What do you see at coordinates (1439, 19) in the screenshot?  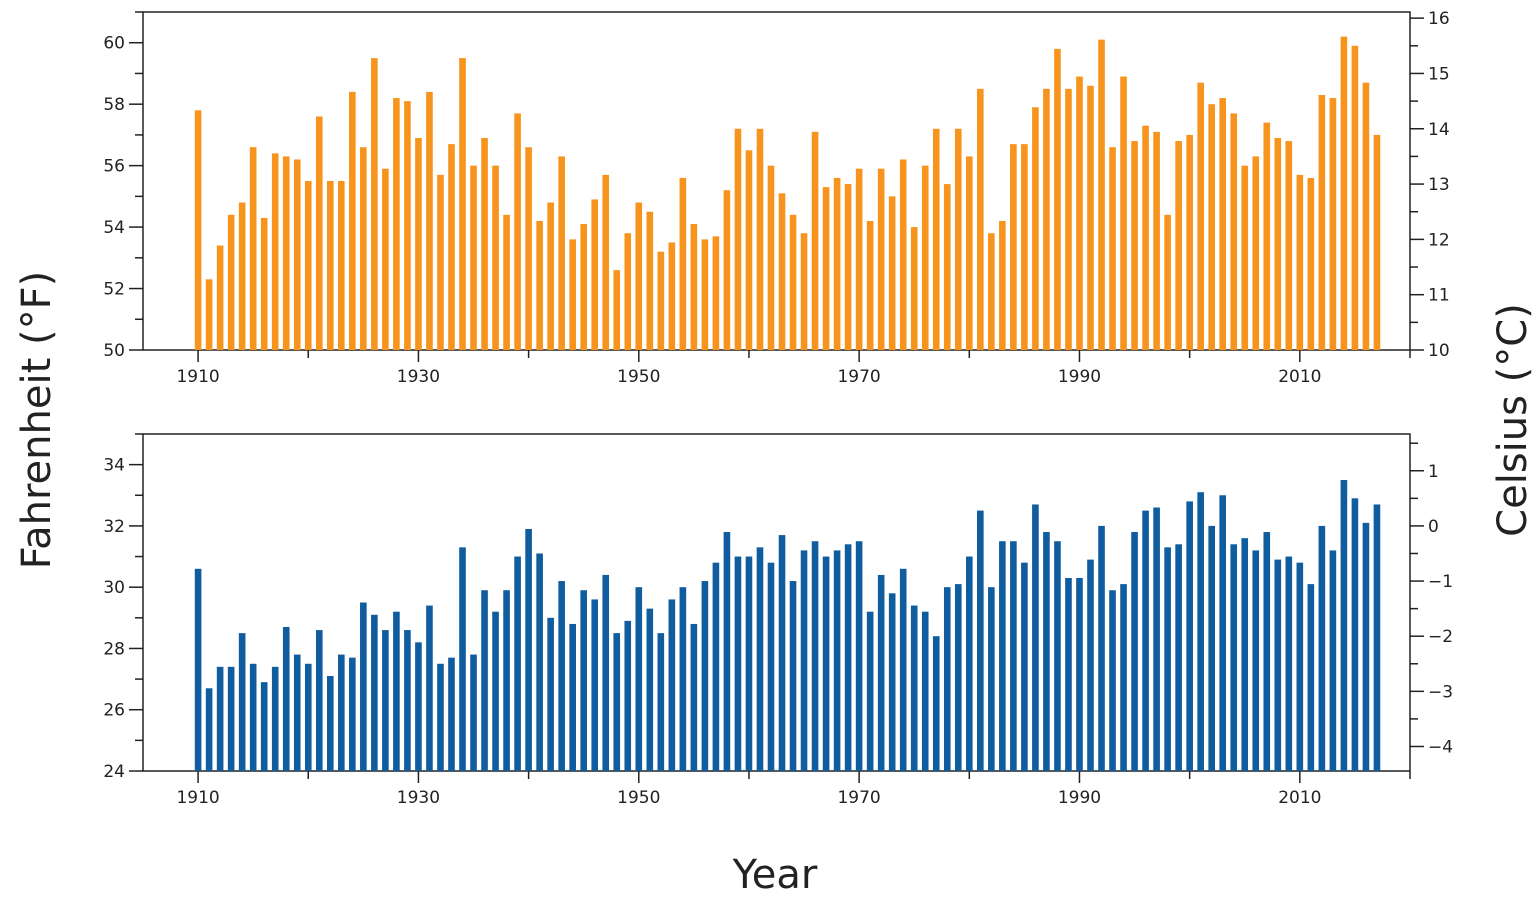 I see `top-y-right-tick-label: 16` at bounding box center [1439, 19].